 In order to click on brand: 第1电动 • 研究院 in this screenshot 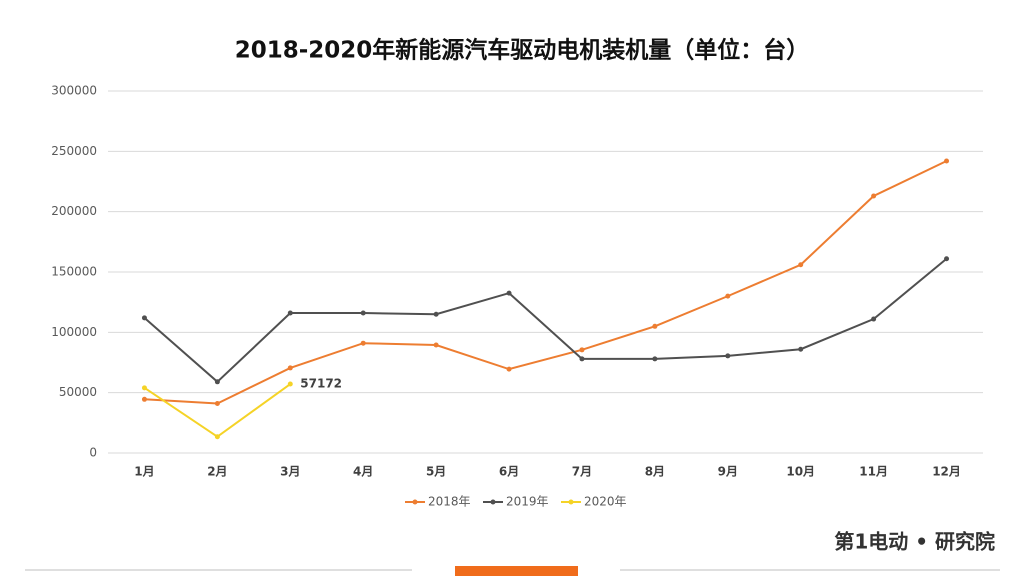, I will do `click(914, 542)`.